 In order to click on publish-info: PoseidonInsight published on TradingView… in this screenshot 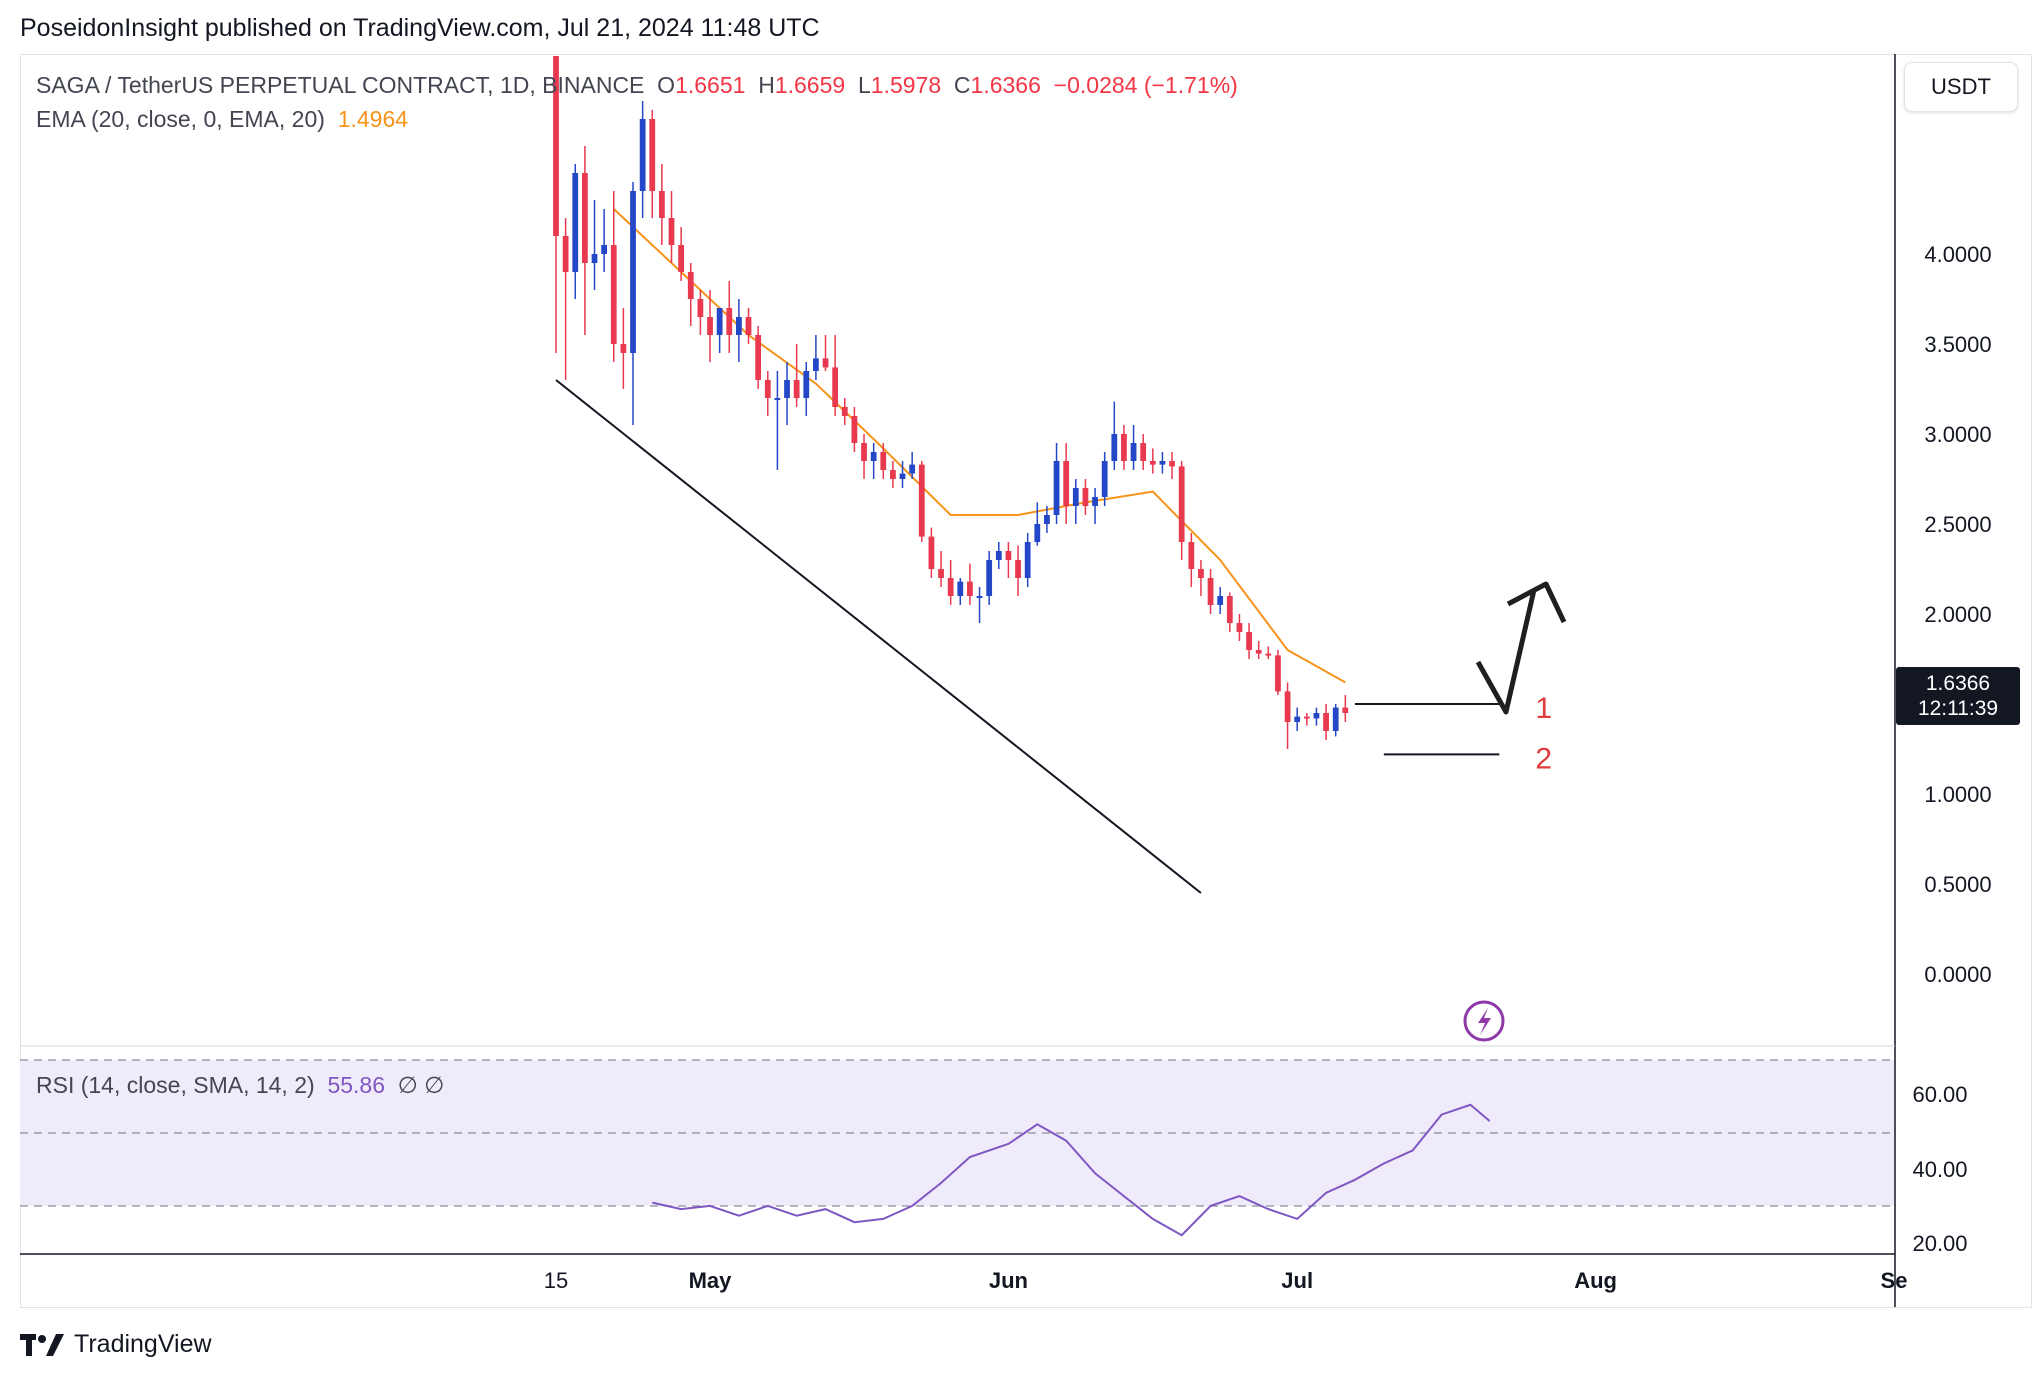, I will do `click(420, 28)`.